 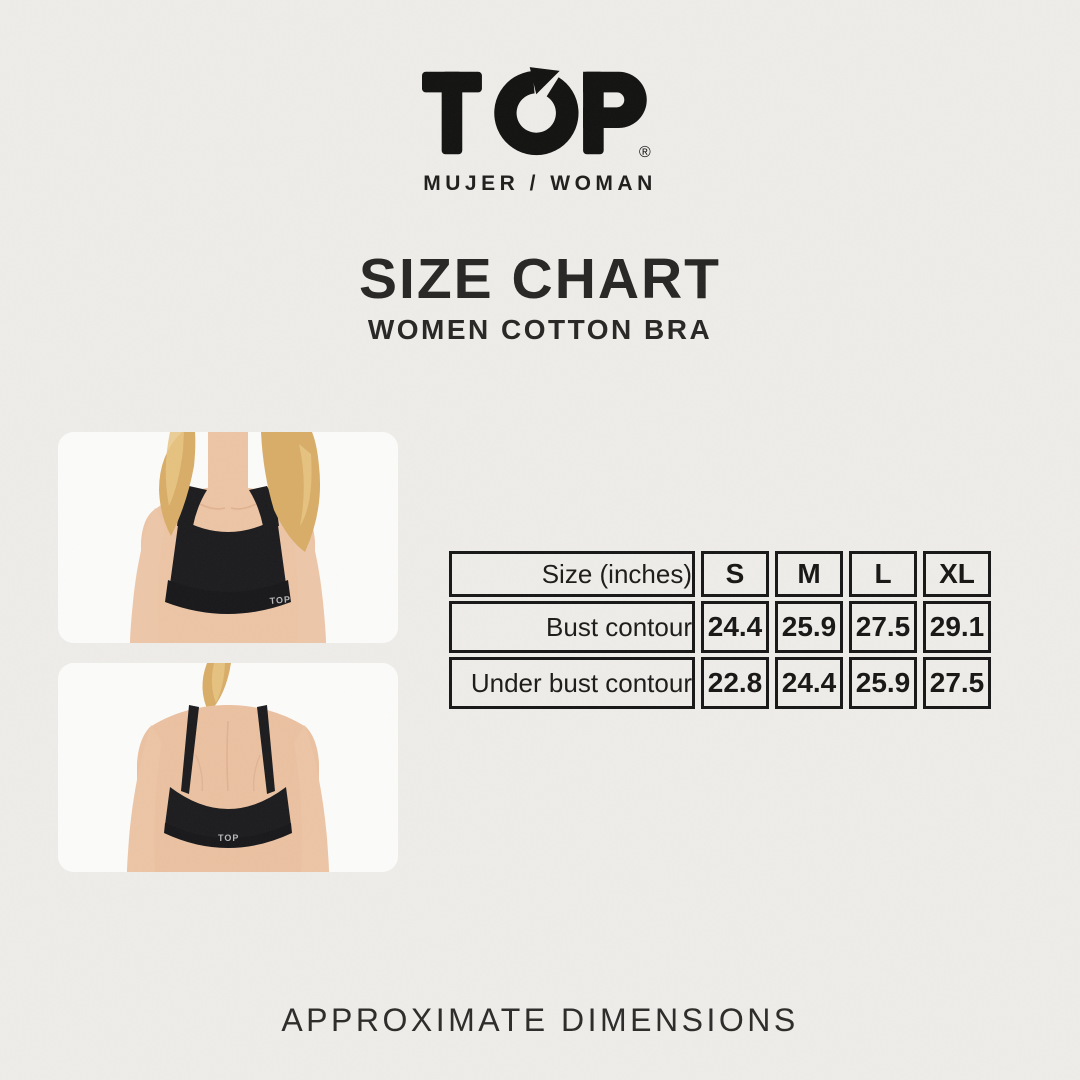 I want to click on table-row-label: Bust contour, so click(x=572, y=627).